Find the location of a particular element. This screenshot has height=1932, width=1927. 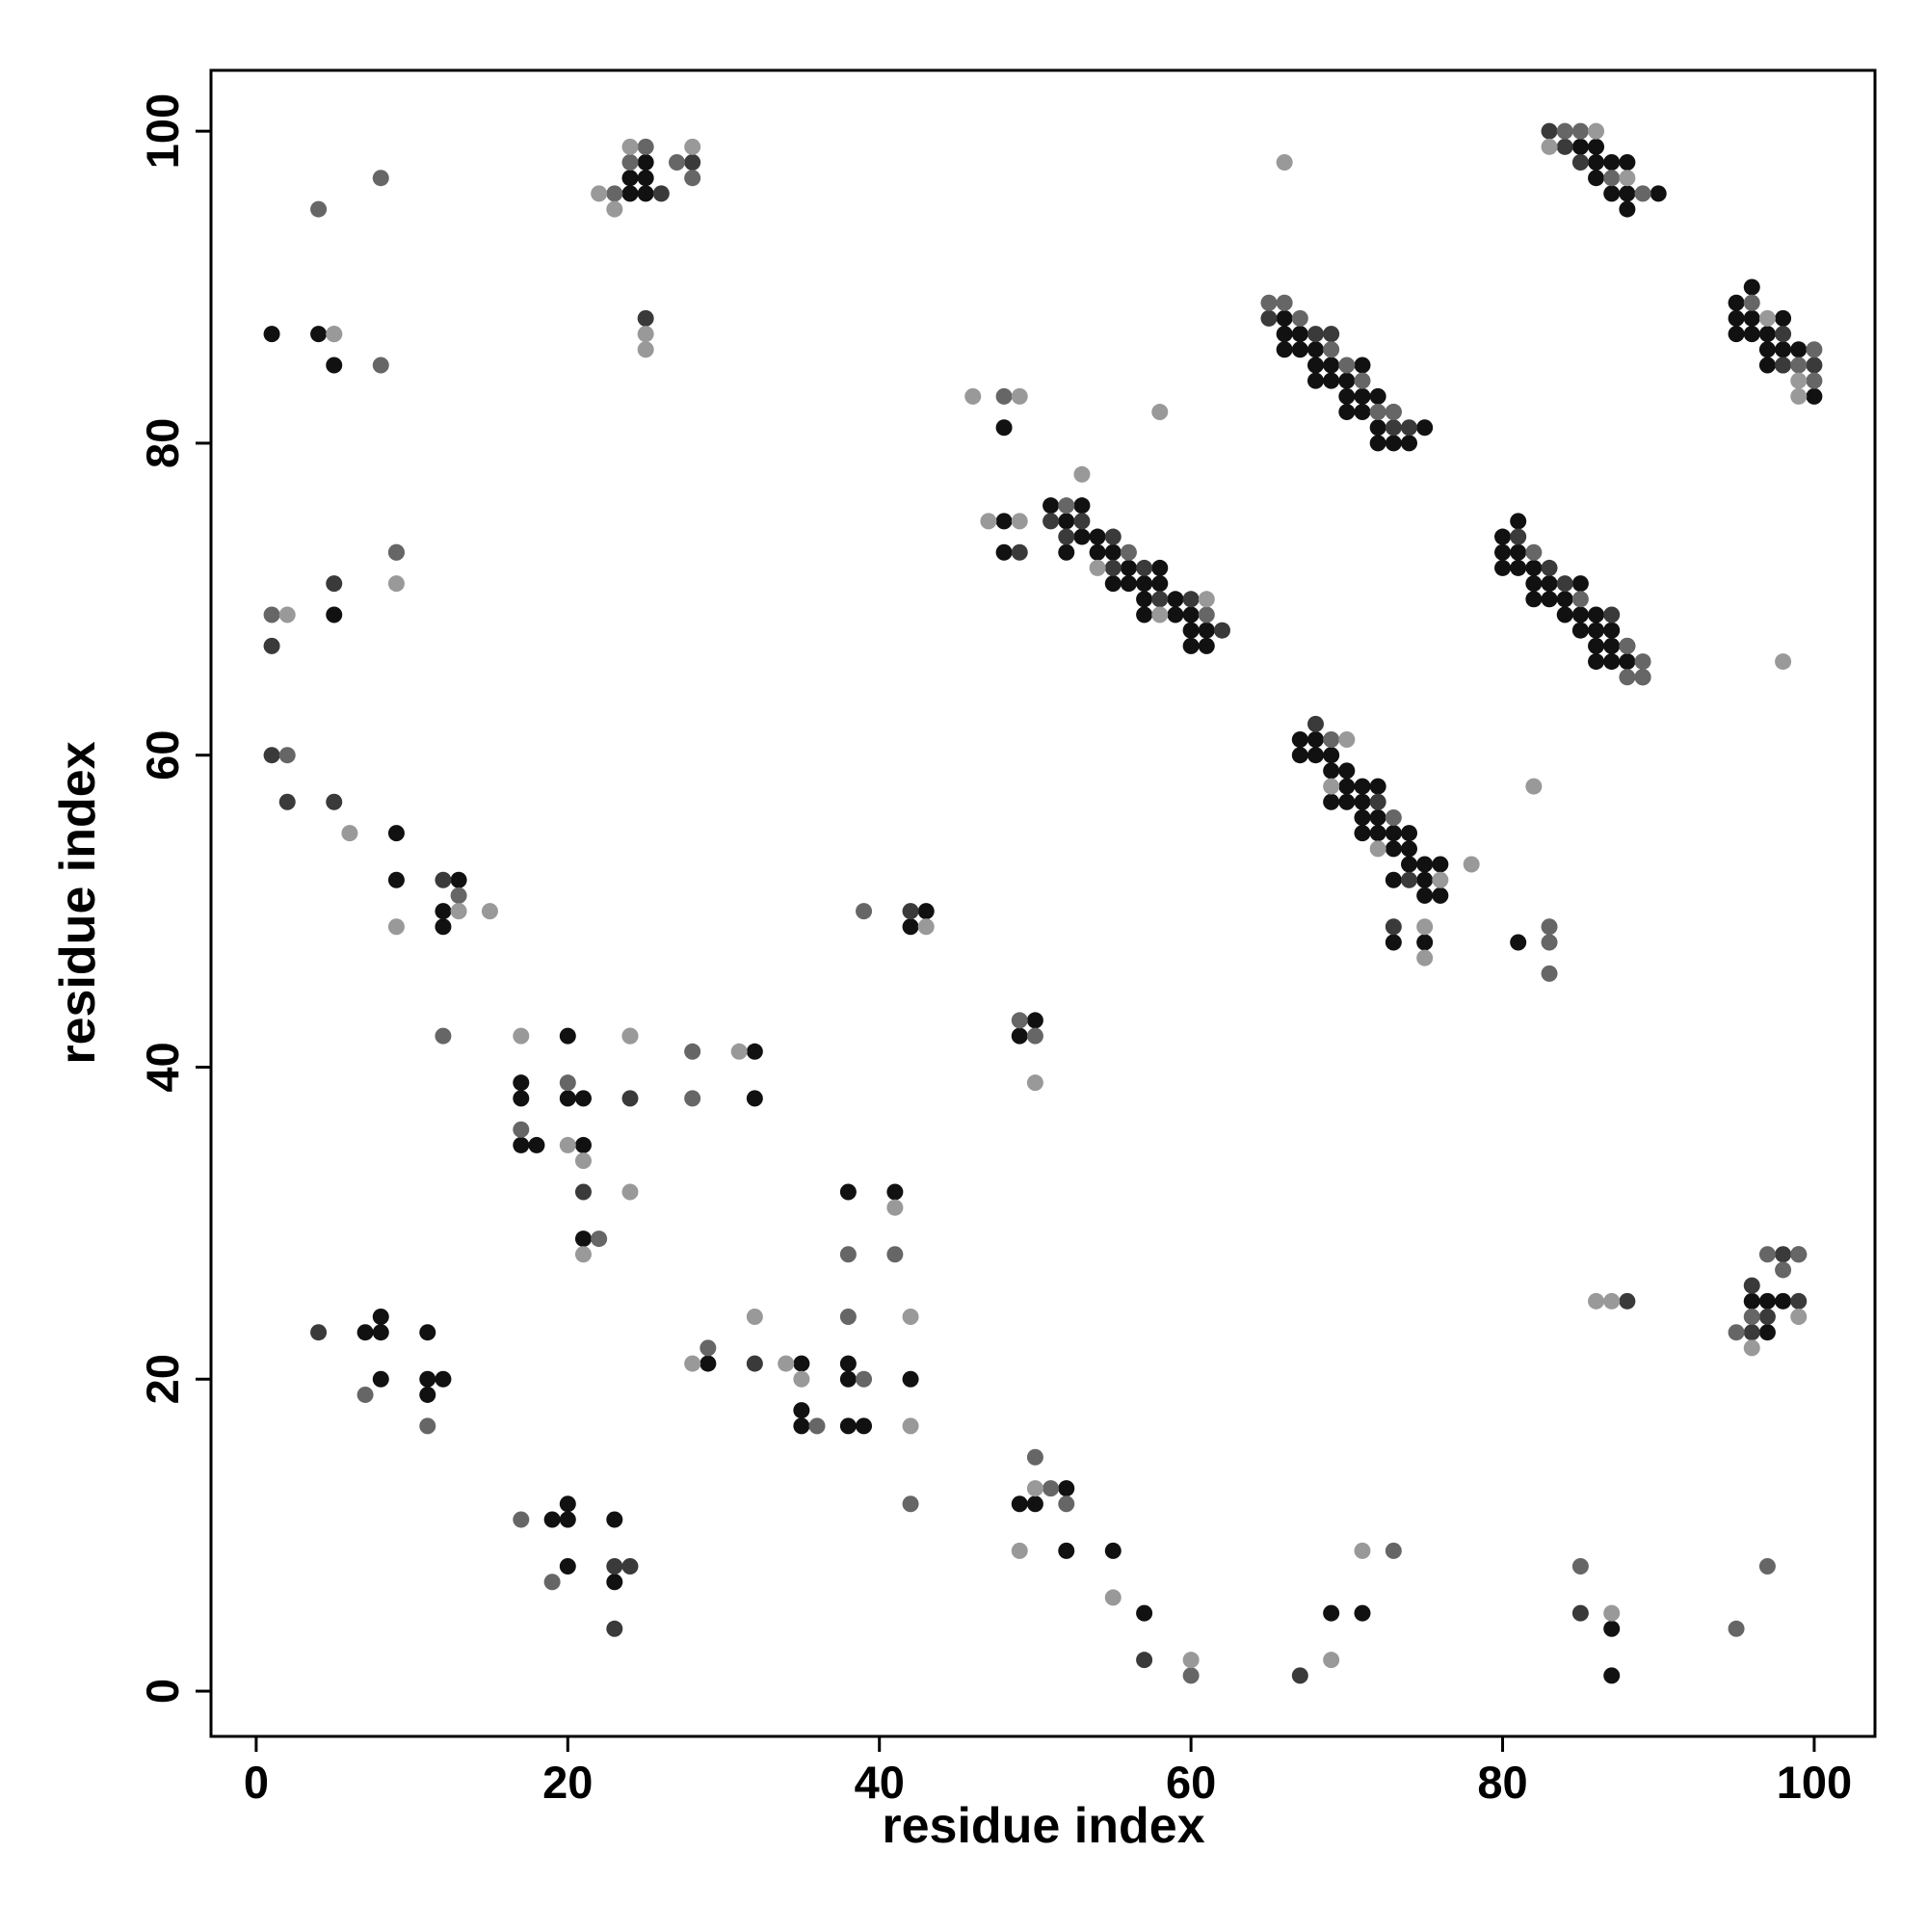

y-tick-label: 80 is located at coordinates (162, 443).